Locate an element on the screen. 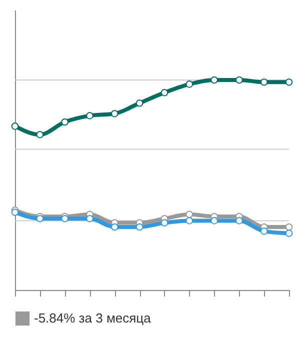  legend-label: -5.84% за 3 месяца is located at coordinates (93, 318).